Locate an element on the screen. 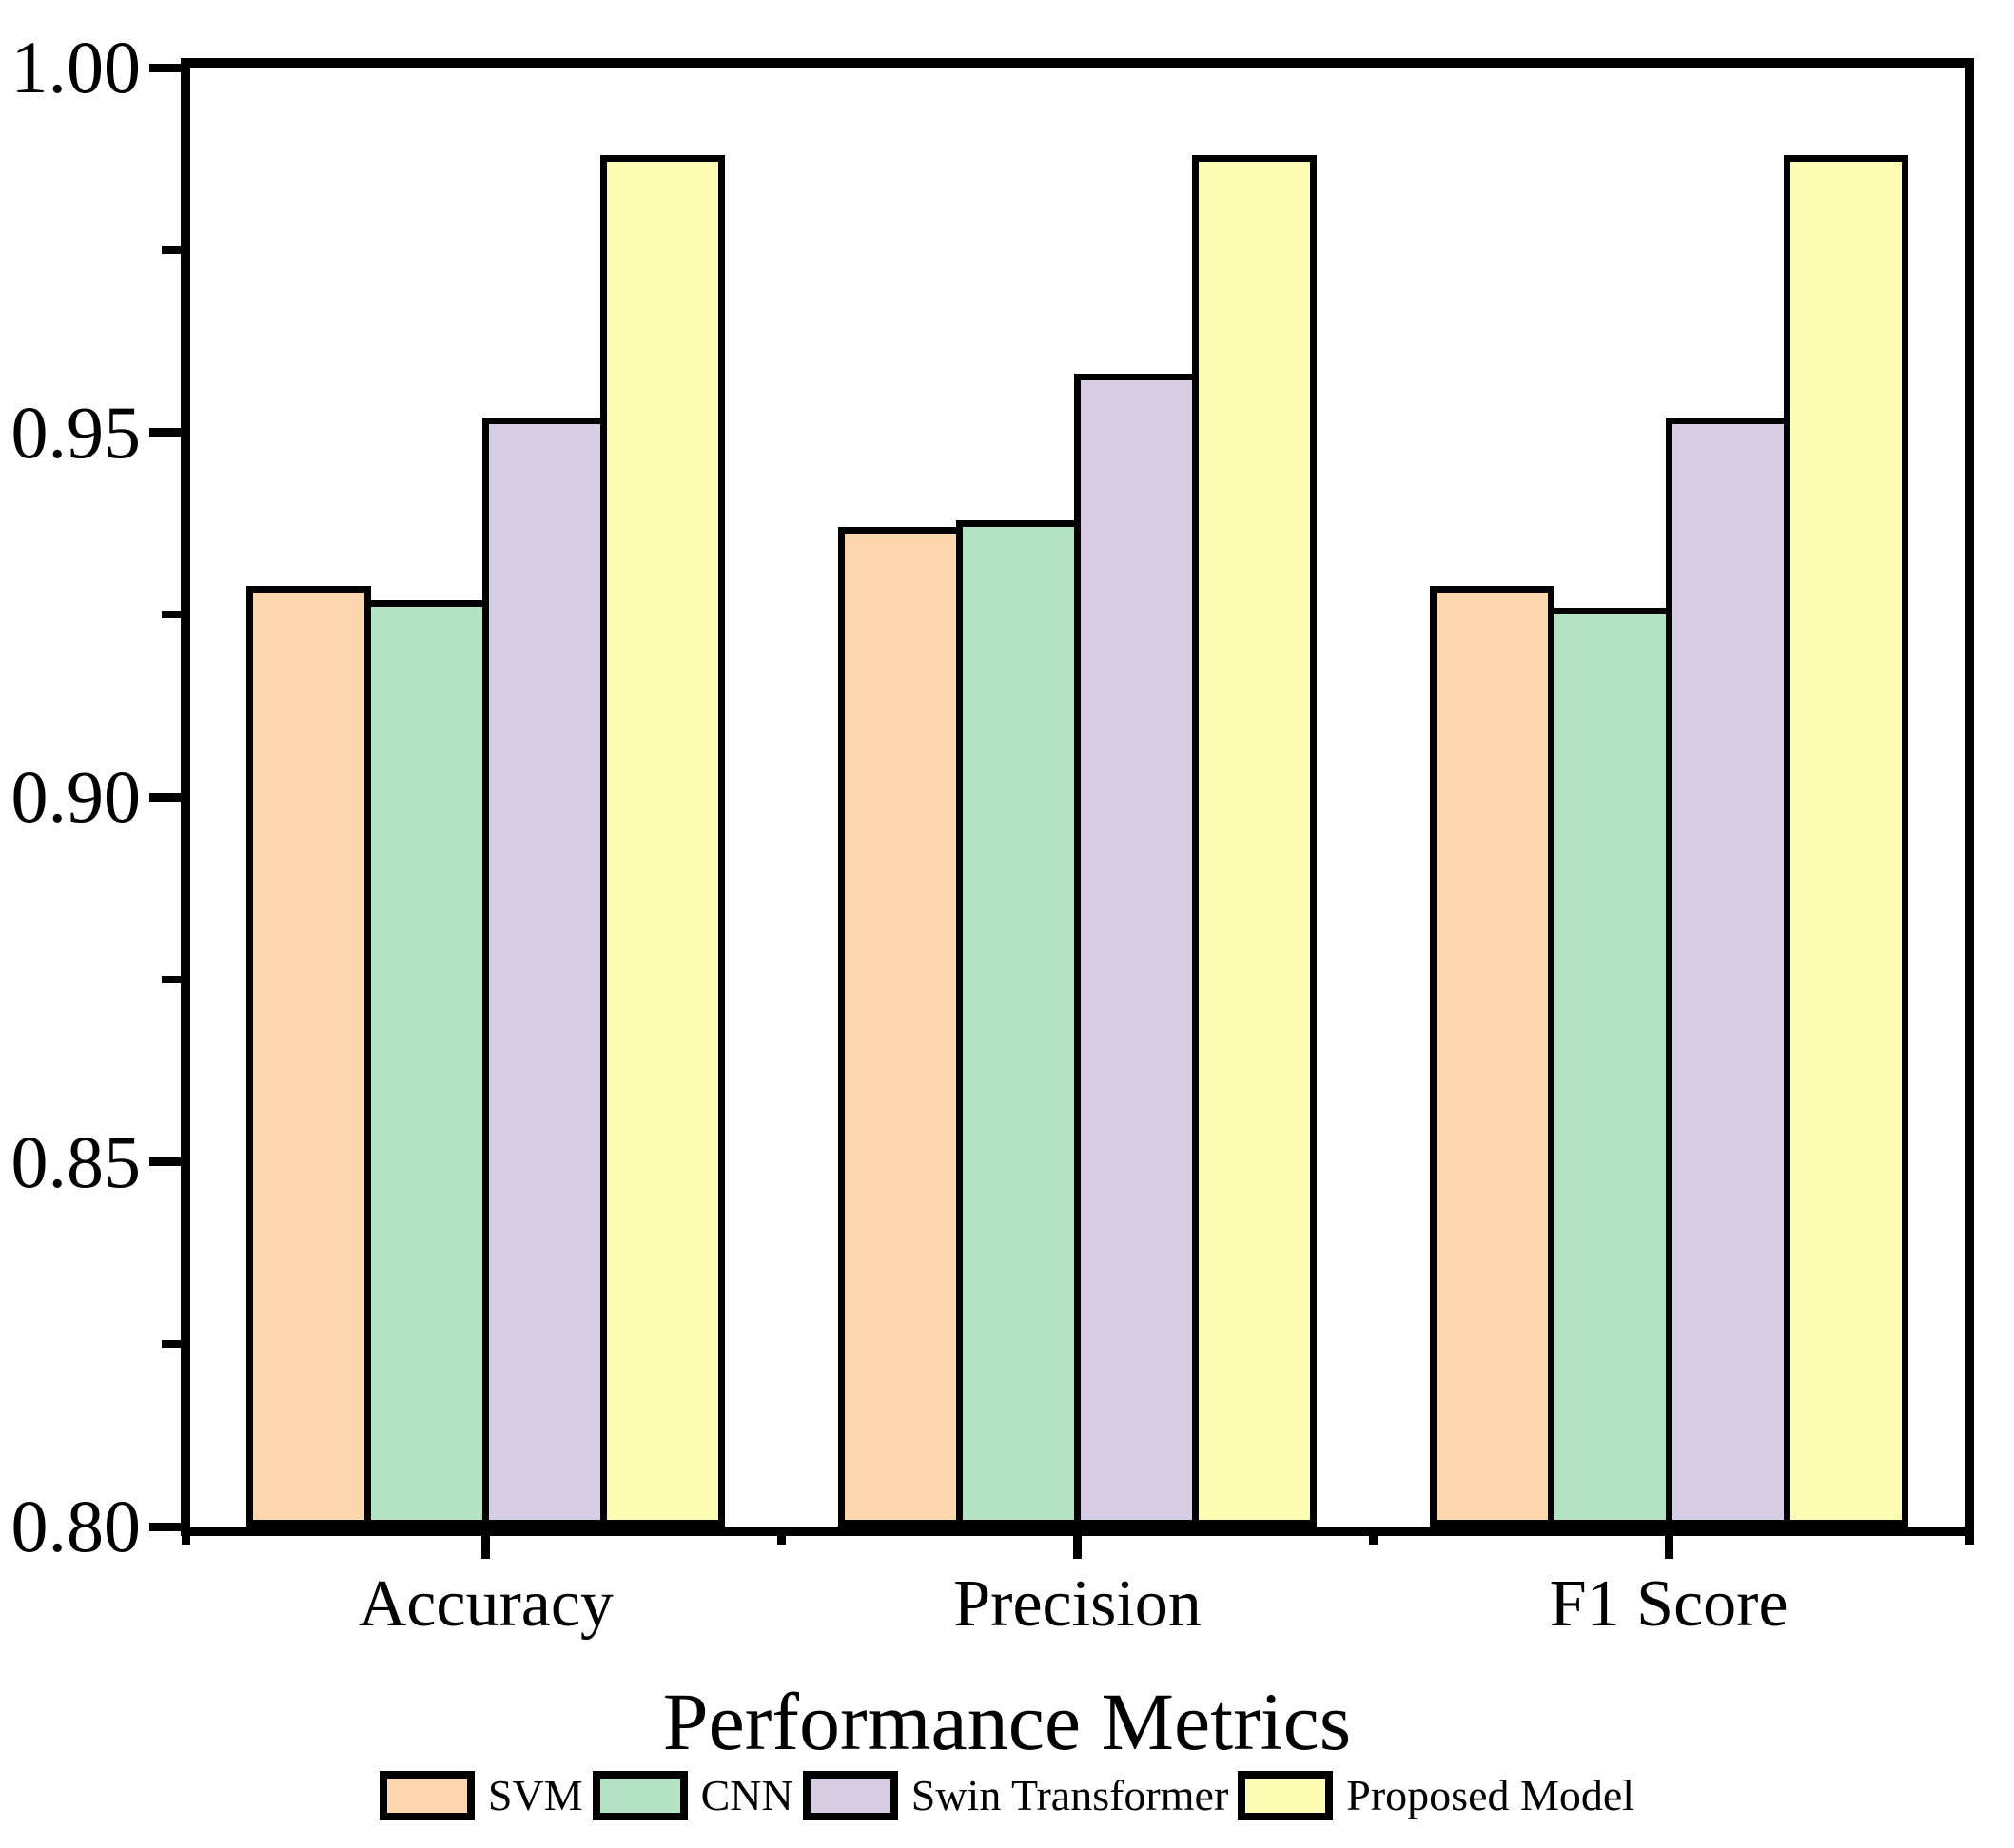  x-axis-title: Performance Metrics is located at coordinates (1007, 1721).